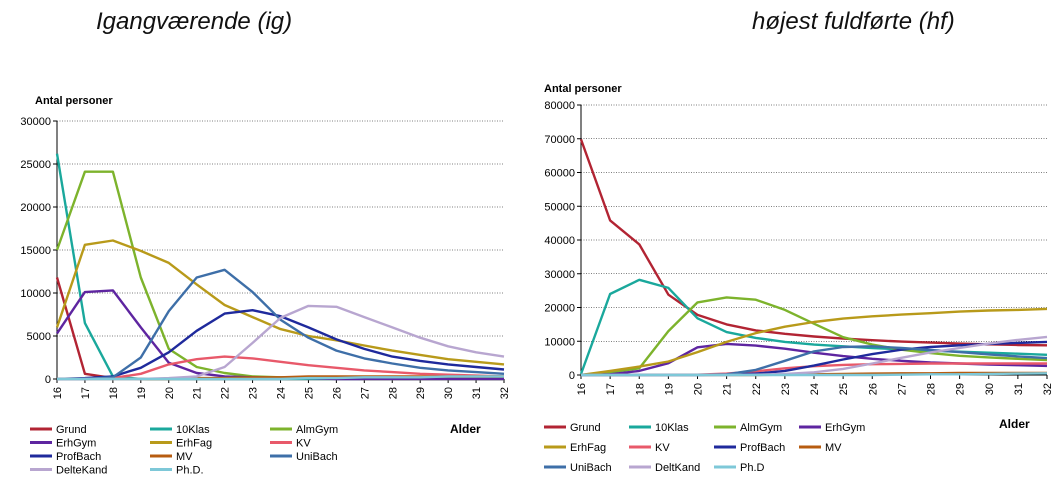  I want to click on y-tick-label: 70000, so click(559, 140).